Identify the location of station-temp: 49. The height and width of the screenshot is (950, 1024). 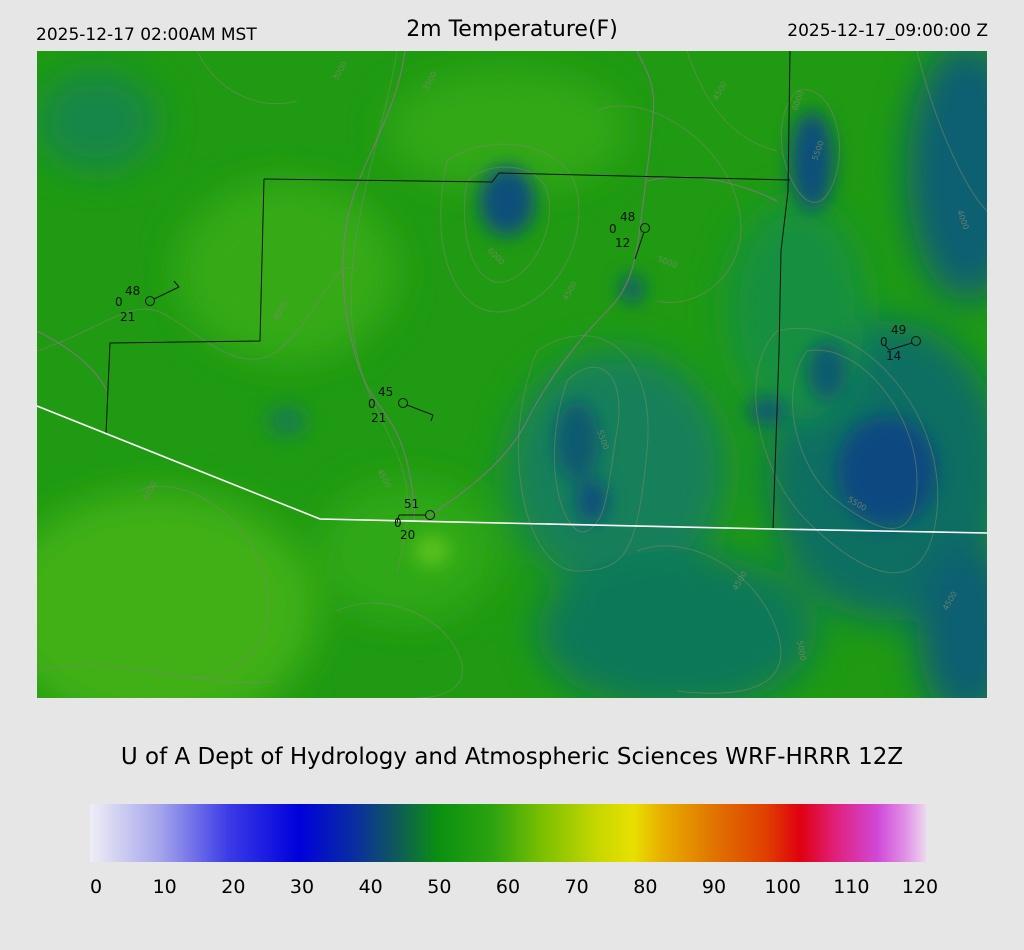
(898, 330).